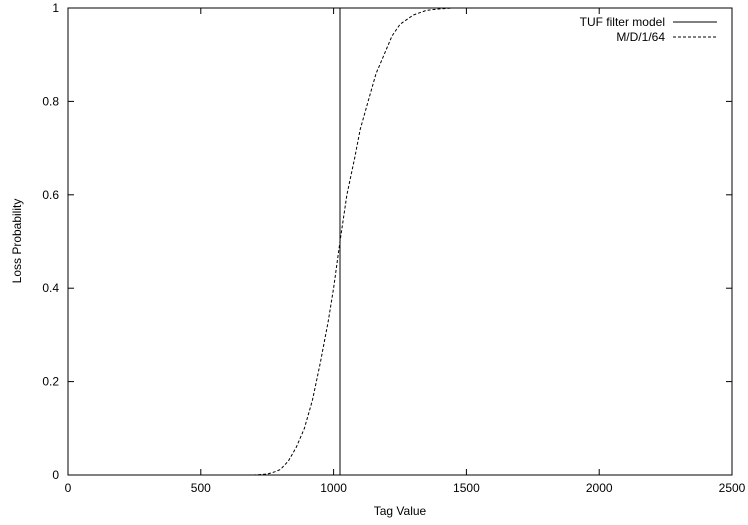 This screenshot has height=525, width=748. Describe the element at coordinates (599, 488) in the screenshot. I see `x-tick-label: 2000` at that location.